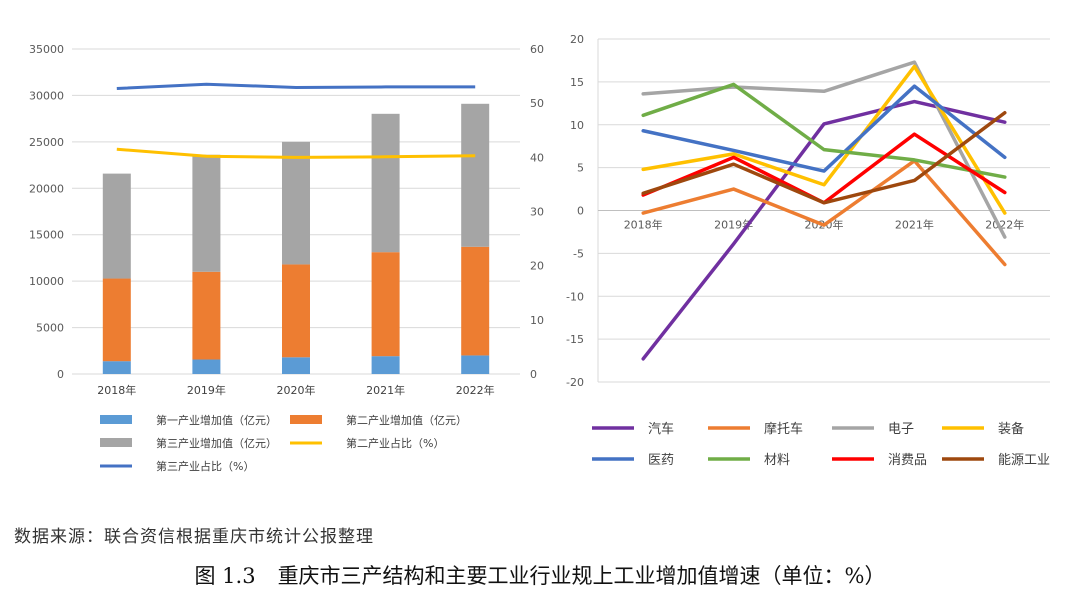 This screenshot has height=595, width=1080. Describe the element at coordinates (46, 235) in the screenshot. I see `y-left-tick-label: 15000` at that location.